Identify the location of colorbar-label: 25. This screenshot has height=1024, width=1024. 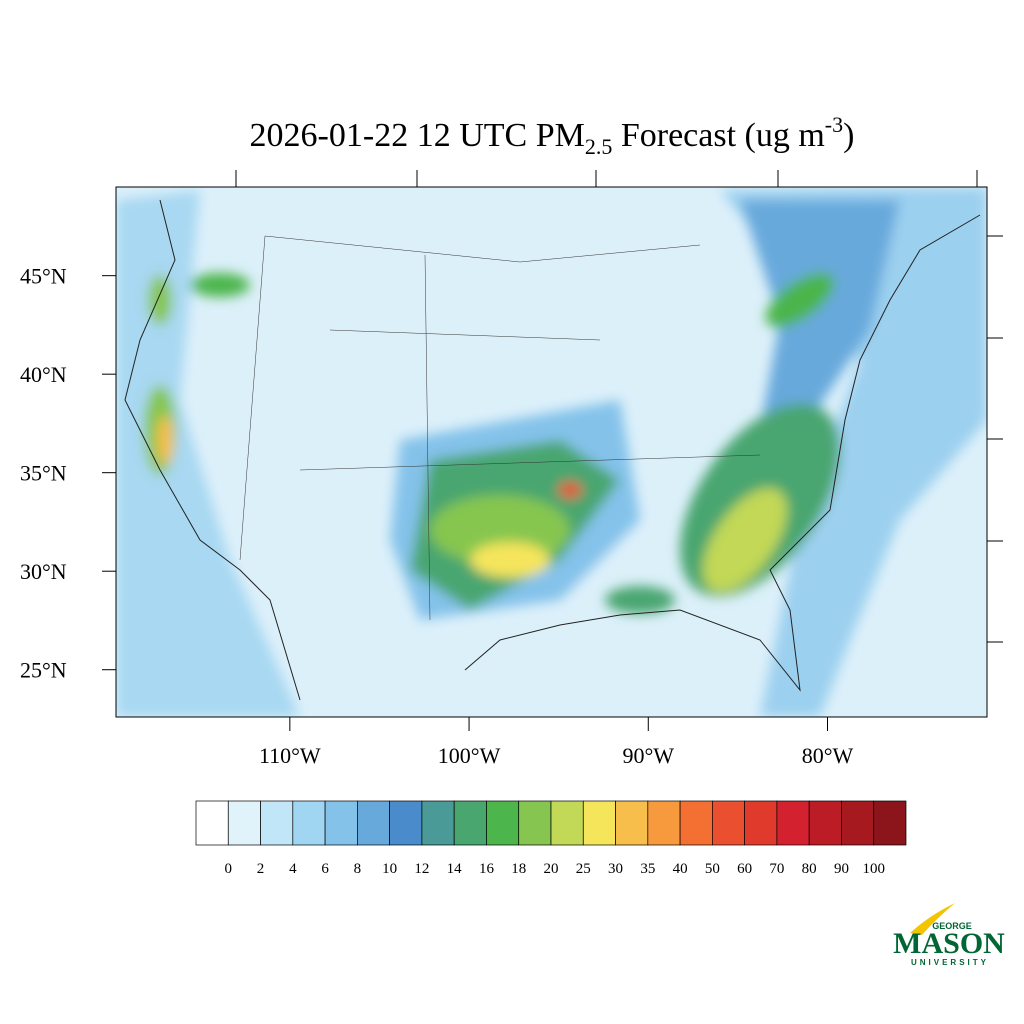
(583, 869).